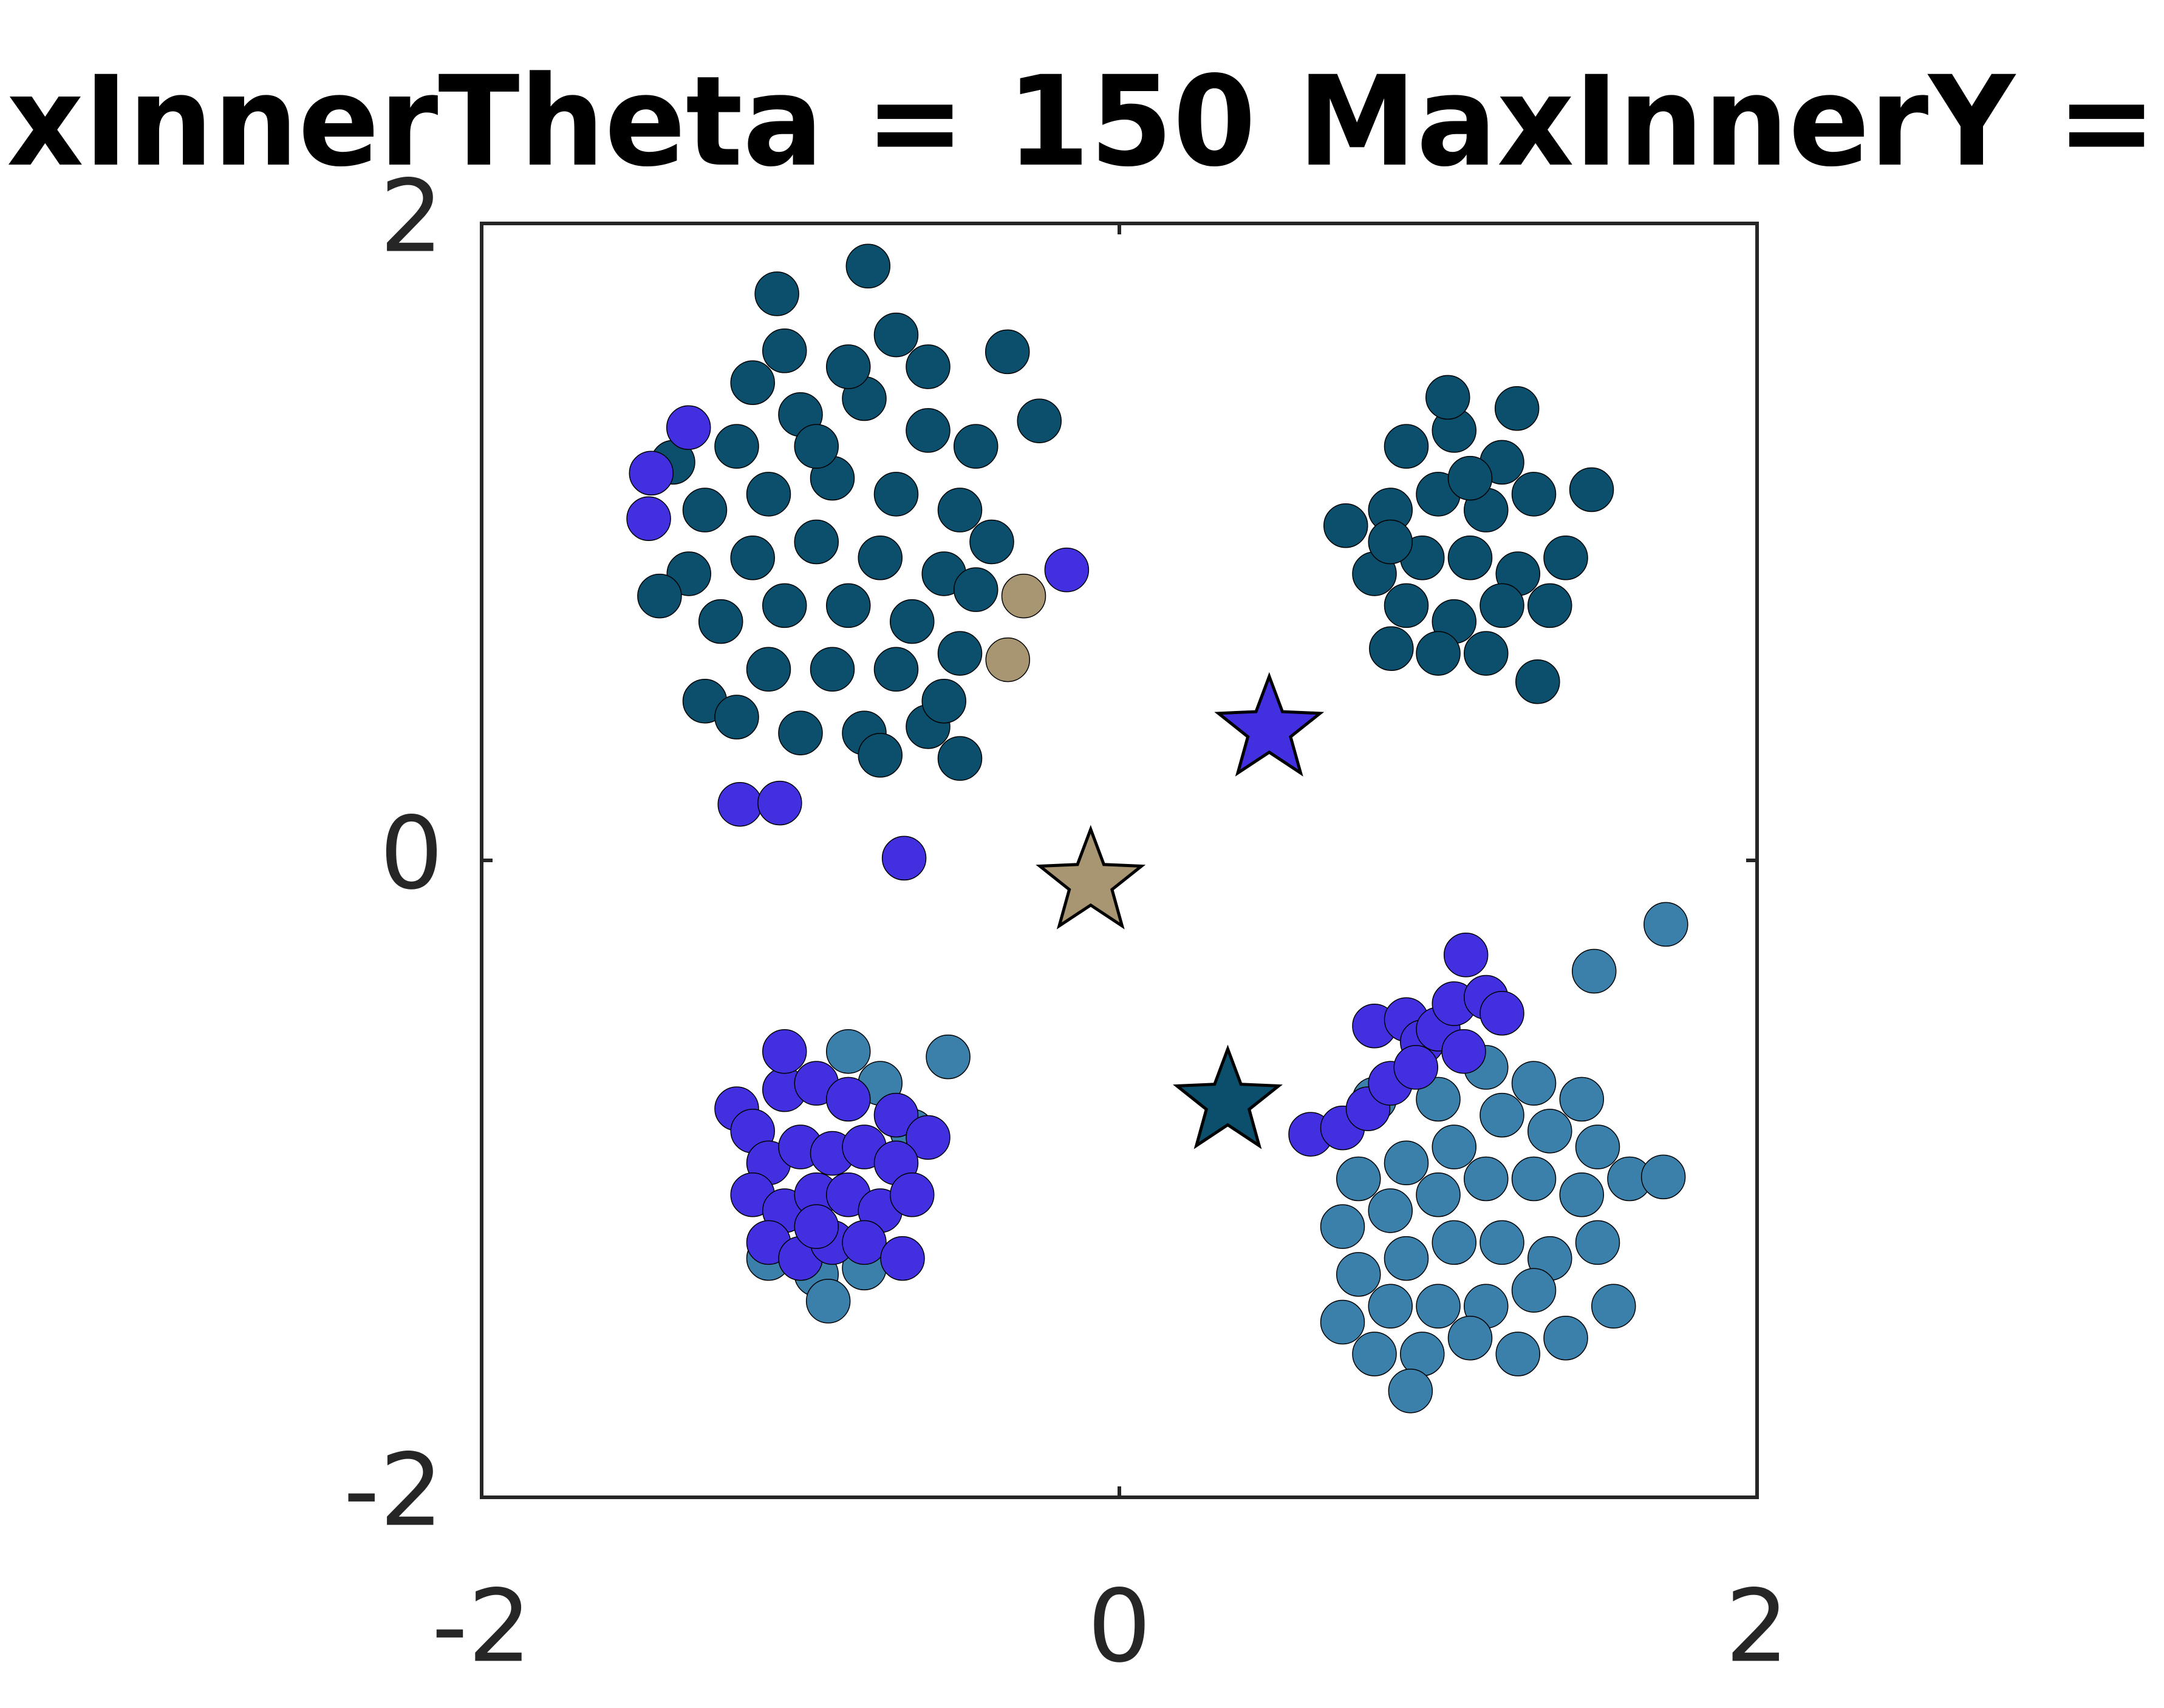 Image resolution: width=2164 pixels, height=1708 pixels. Describe the element at coordinates (1120, 1626) in the screenshot. I see `x-tick-label: 0` at that location.